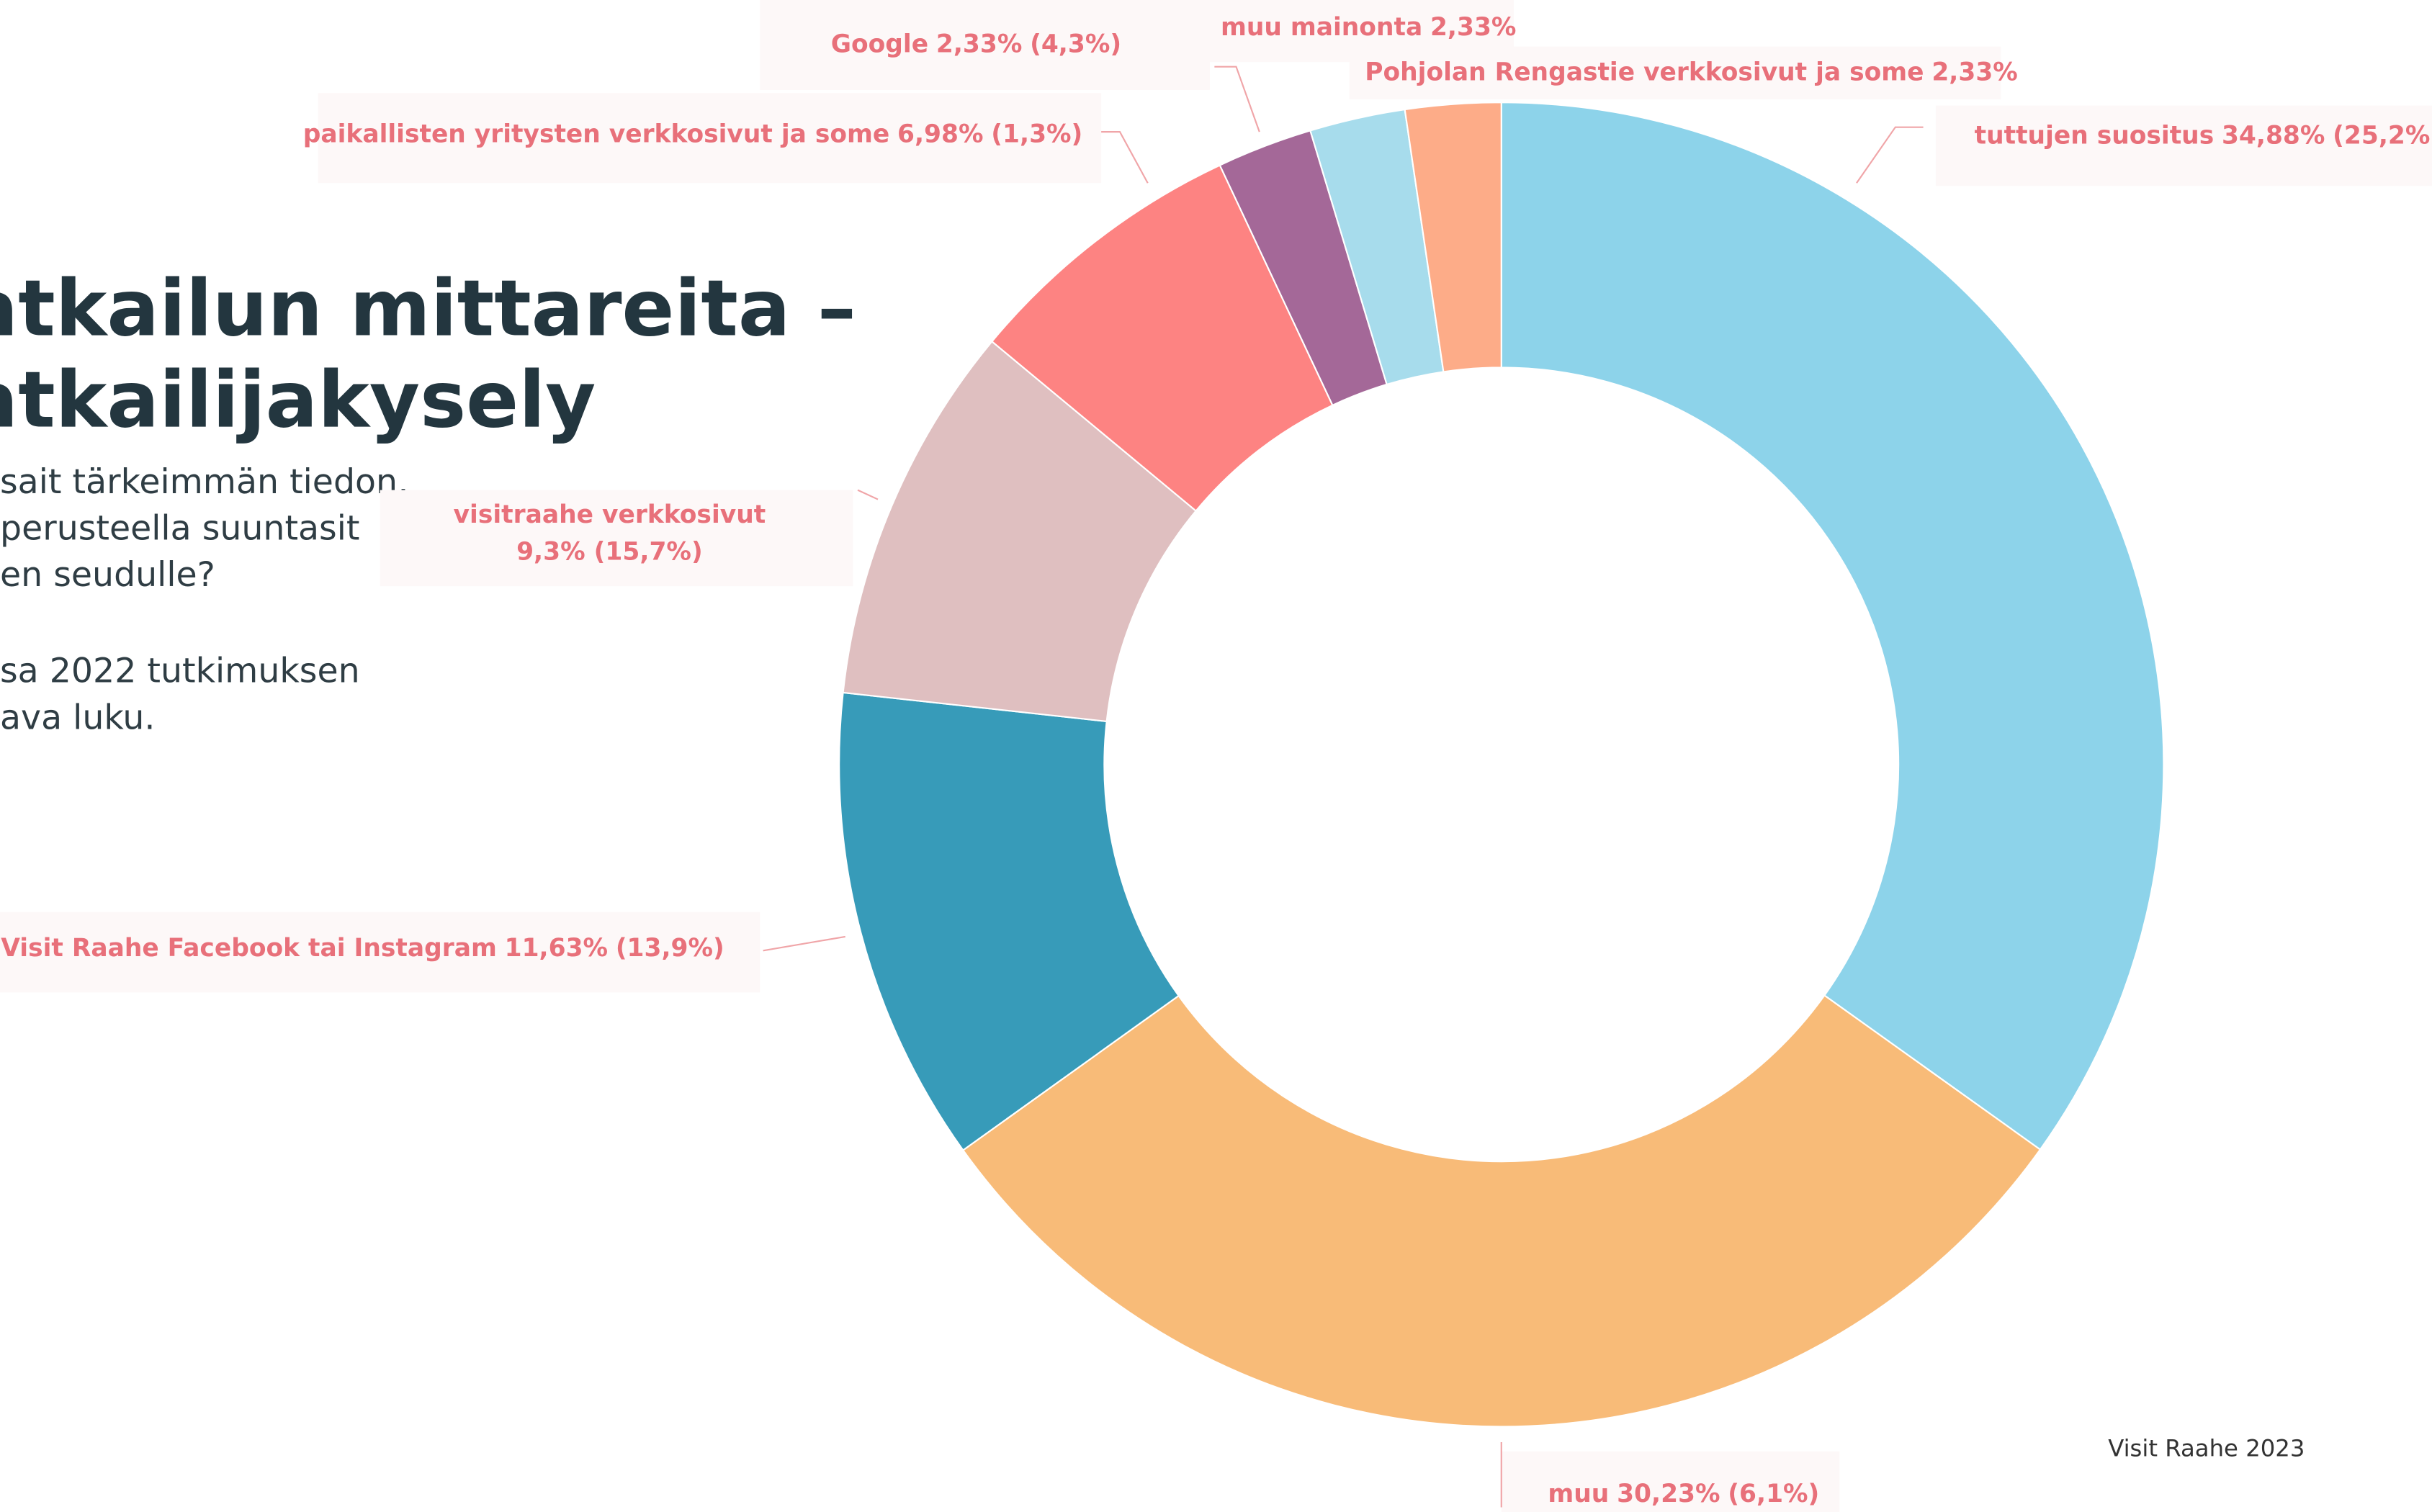 The width and height of the screenshot is (2432, 1512). What do you see at coordinates (1773, 1494) in the screenshot?
I see `label-previous: (6,1%)` at bounding box center [1773, 1494].